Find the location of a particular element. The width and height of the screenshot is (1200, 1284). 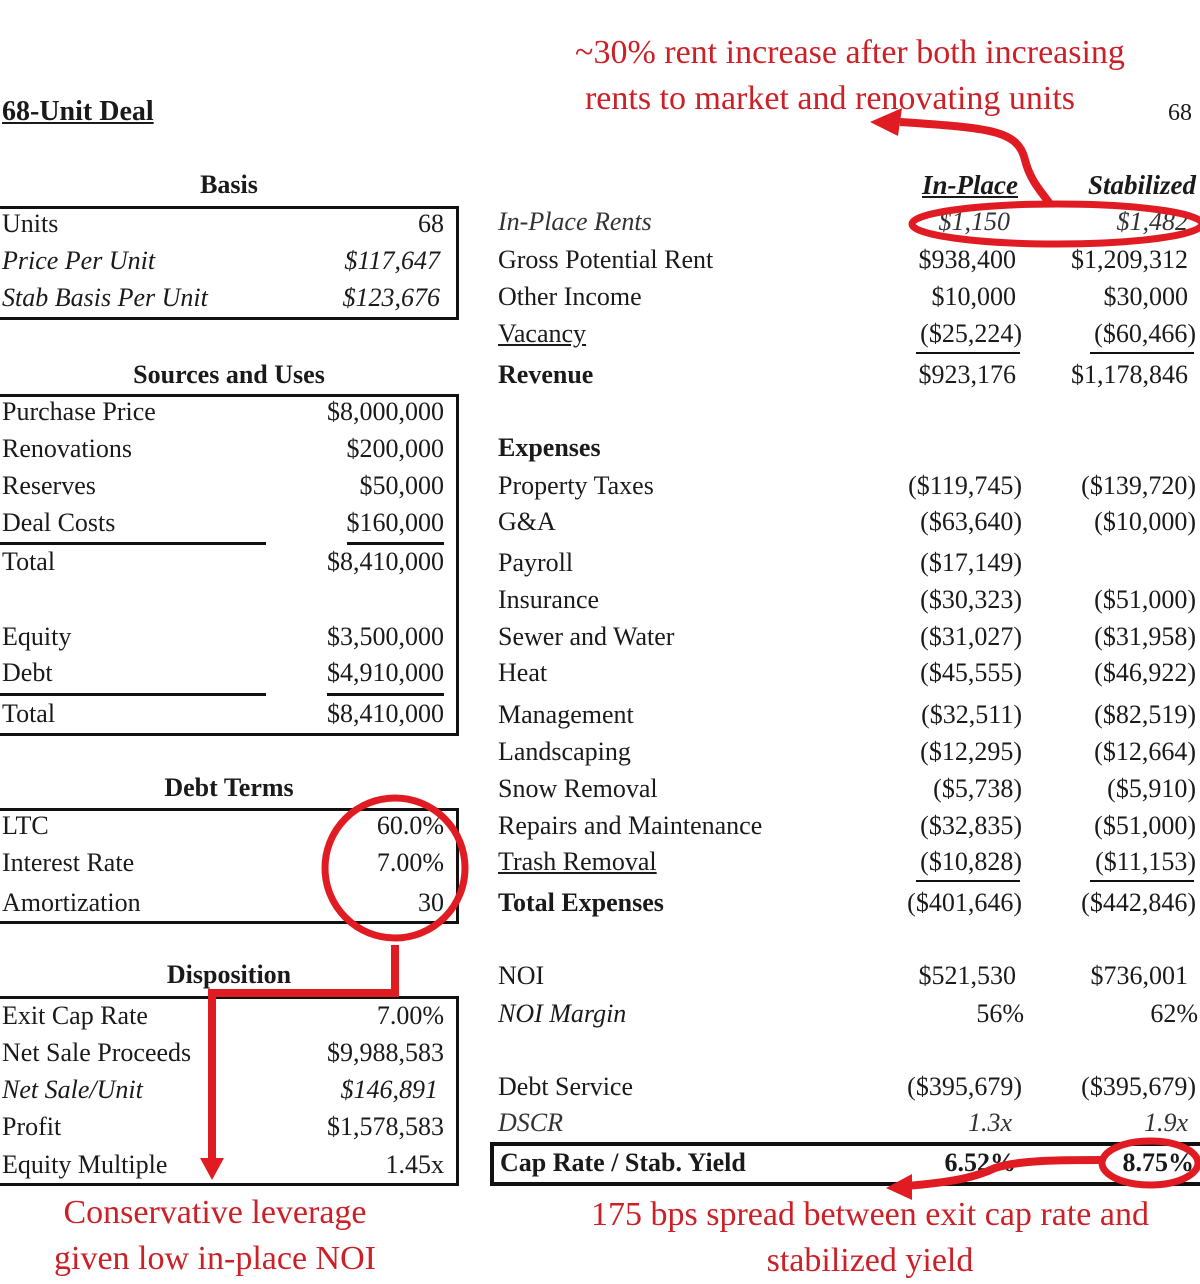

row-value: $200,000 is located at coordinates (395, 448).